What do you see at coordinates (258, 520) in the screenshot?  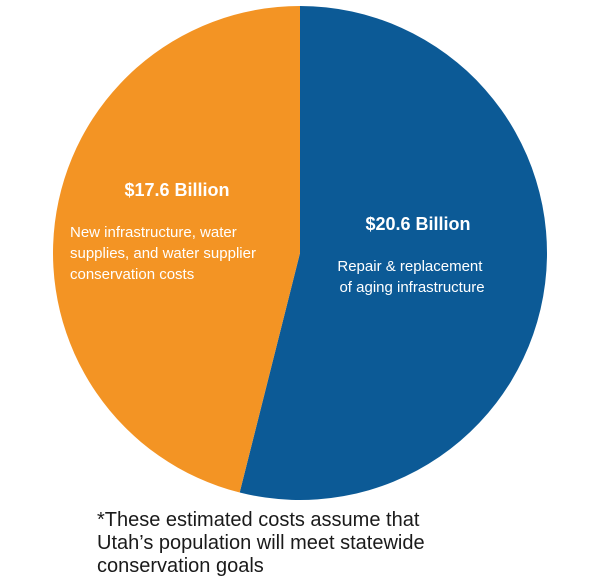 I see `footnote-line: *These estimated costs assume that` at bounding box center [258, 520].